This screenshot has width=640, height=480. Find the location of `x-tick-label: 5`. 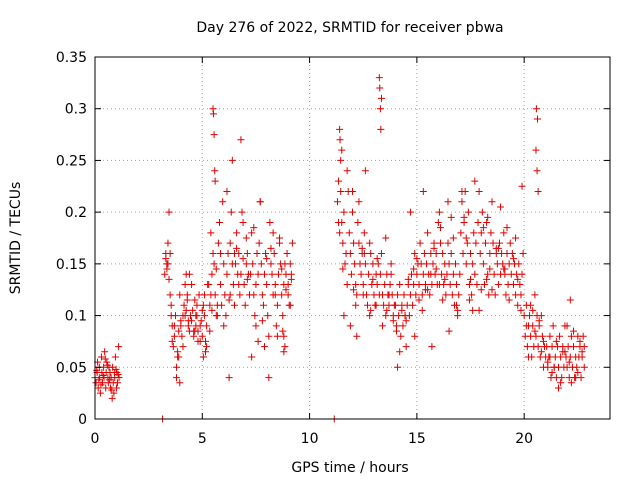

x-tick-label: 5 is located at coordinates (202, 439).